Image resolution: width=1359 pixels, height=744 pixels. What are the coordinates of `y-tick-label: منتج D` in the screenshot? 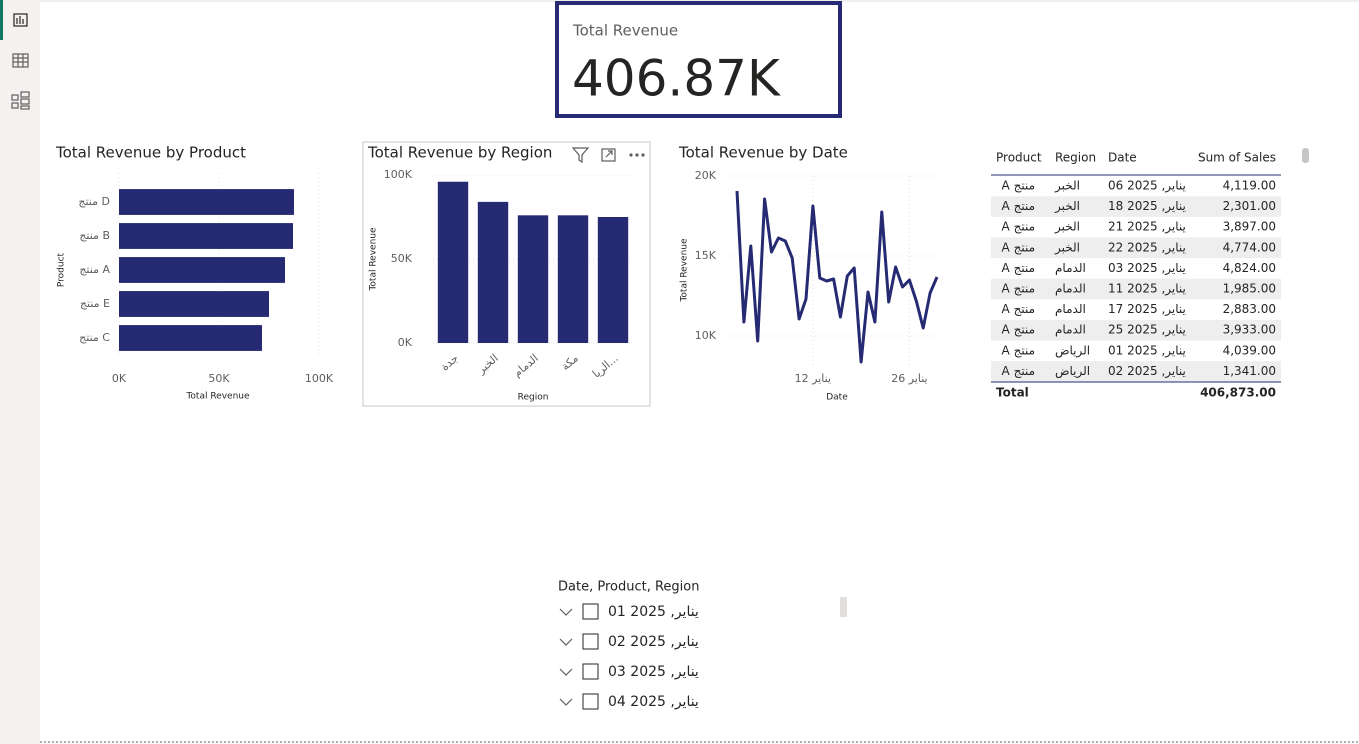 It's located at (94, 201).